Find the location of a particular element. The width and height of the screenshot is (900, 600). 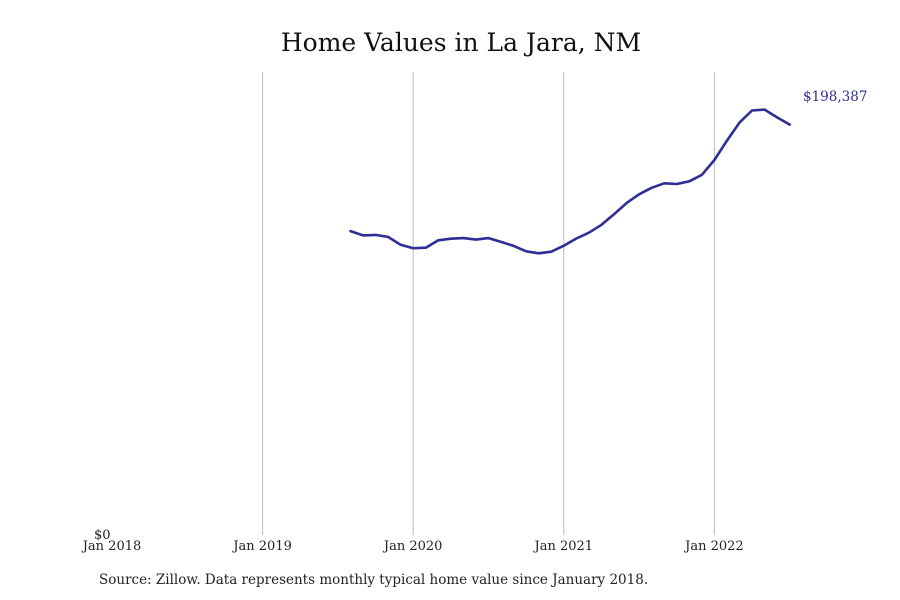

x-axis-ticks: Jan 2018 Jan 2019 Jan 2020 Jan 2021 Jan 2022 is located at coordinates (412, 546).